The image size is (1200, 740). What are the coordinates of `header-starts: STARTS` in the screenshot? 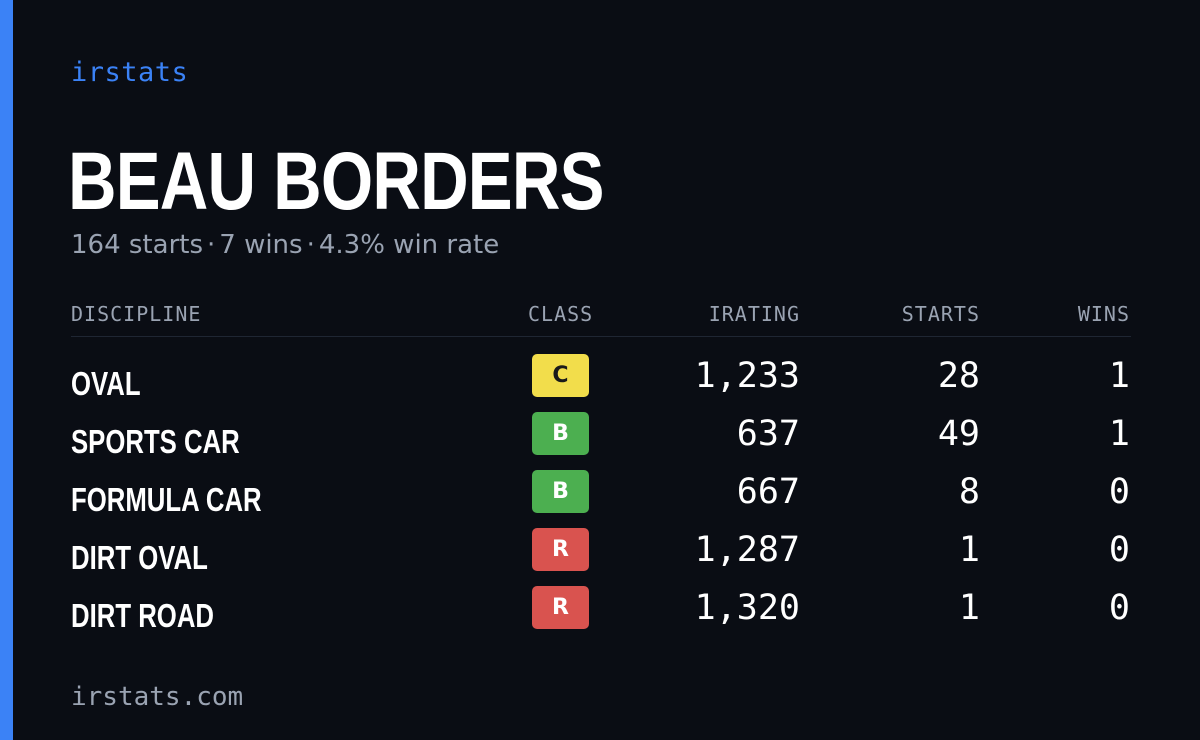 It's located at (940, 314).